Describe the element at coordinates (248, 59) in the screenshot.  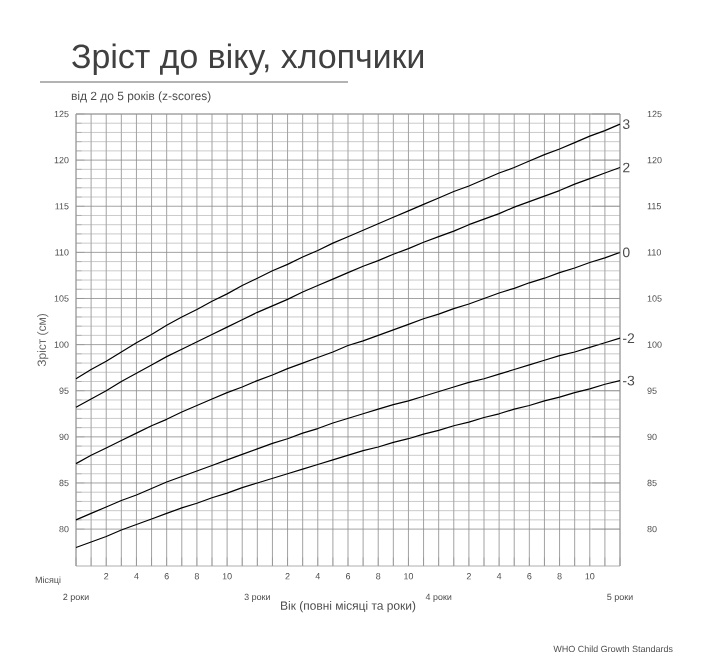
I see `chart-title: Зріст до віку, хлопчики` at that location.